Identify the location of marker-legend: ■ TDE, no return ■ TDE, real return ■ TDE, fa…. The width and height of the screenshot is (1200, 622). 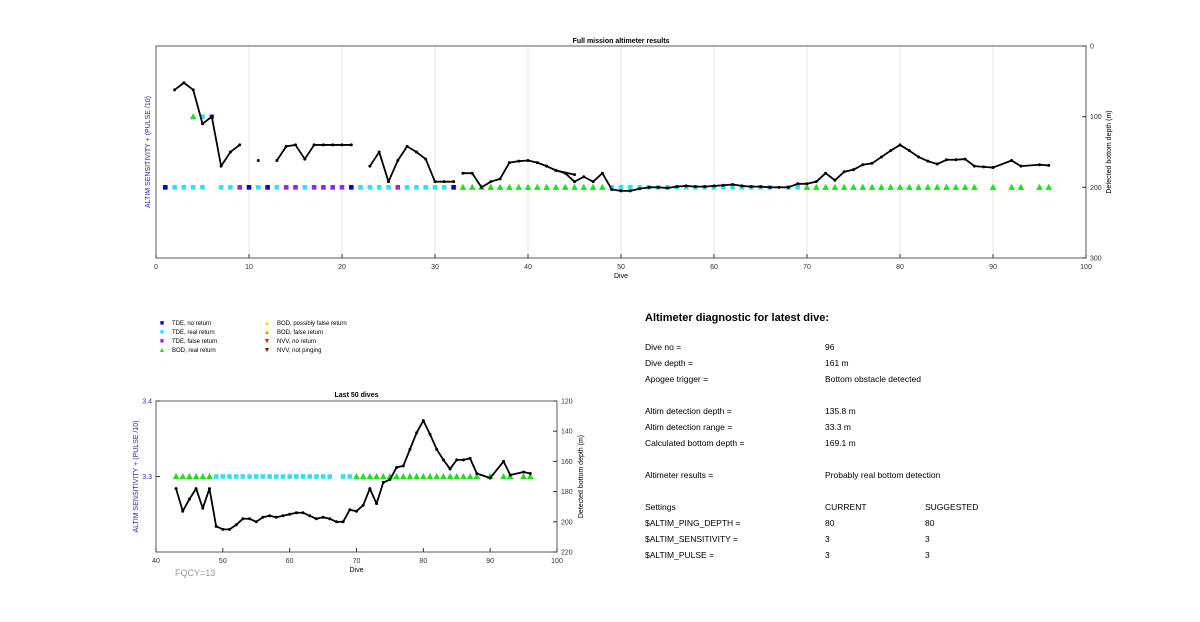
(278, 343).